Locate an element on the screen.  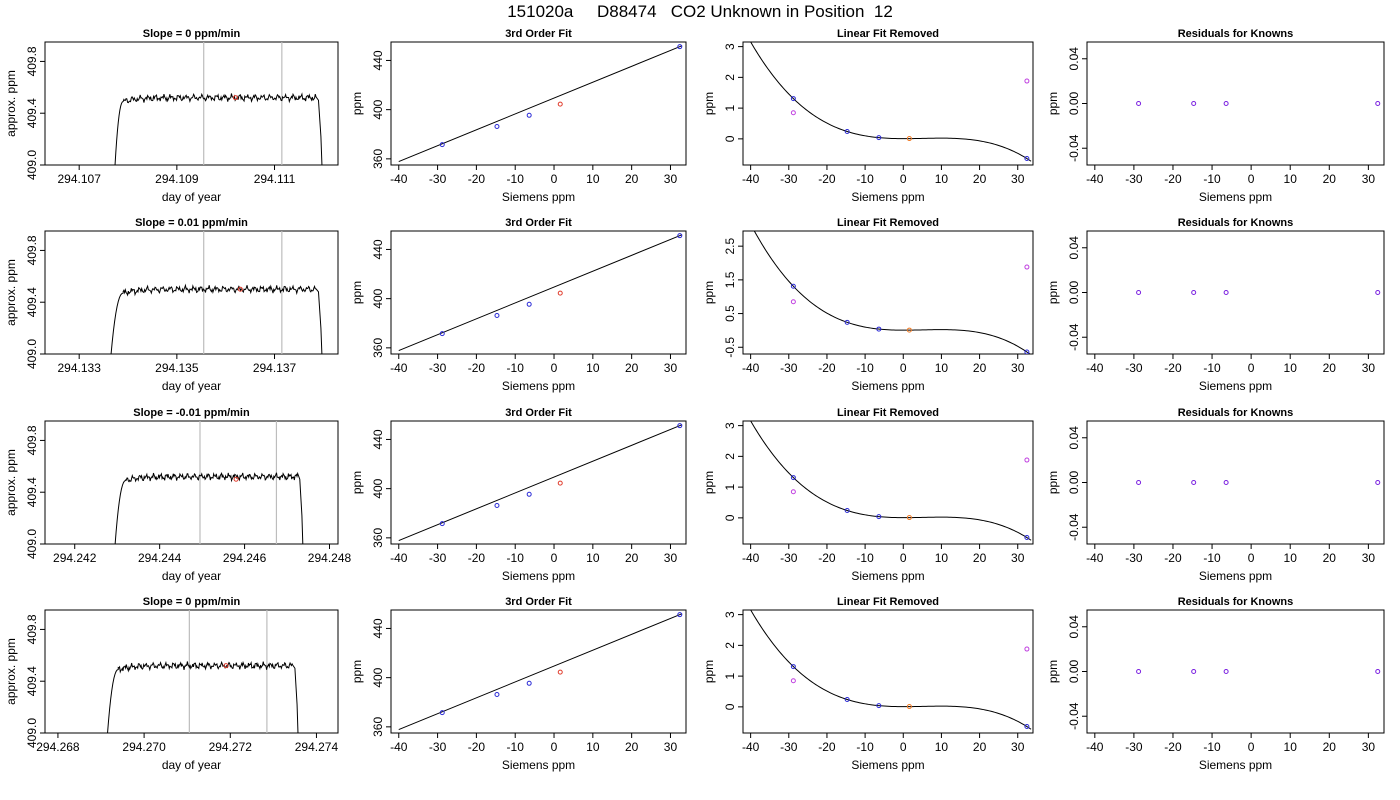
x-tick-label: 294.270 is located at coordinates (144, 747).